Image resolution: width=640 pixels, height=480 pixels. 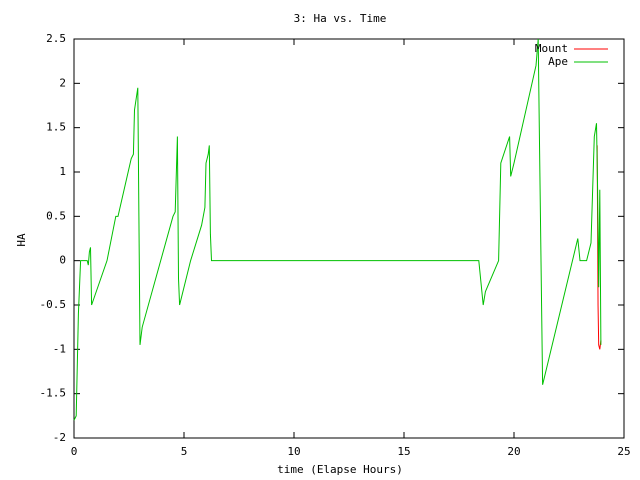 I want to click on y-tick-label: 2.5, so click(x=56, y=38).